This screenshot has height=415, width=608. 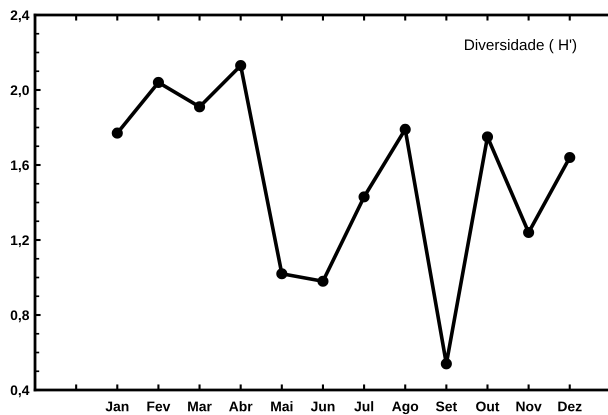 I want to click on x-tick-label: Jun, so click(x=322, y=407).